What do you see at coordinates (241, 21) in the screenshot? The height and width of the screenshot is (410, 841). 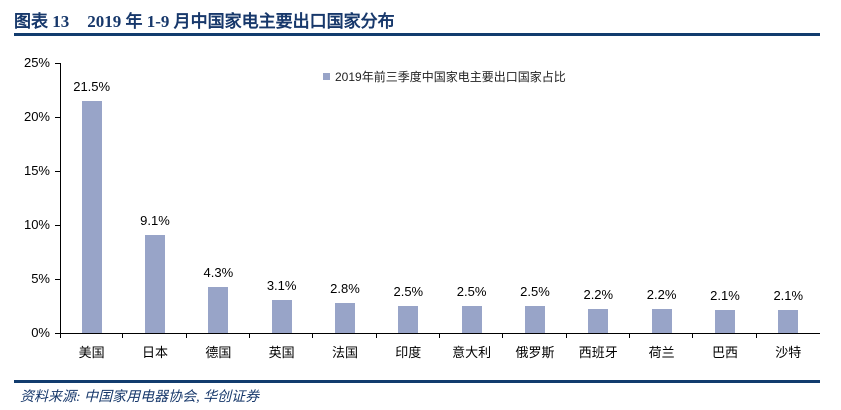 I see `figure-title: 2019 年 1-9 月中国家电主要出口国家分布` at bounding box center [241, 21].